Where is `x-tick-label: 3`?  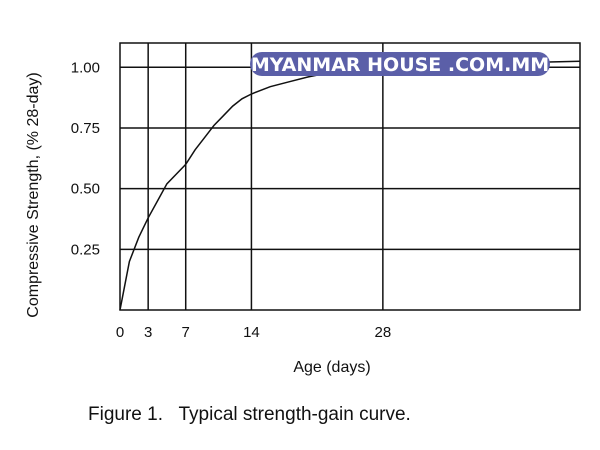 x-tick-label: 3 is located at coordinates (148, 332).